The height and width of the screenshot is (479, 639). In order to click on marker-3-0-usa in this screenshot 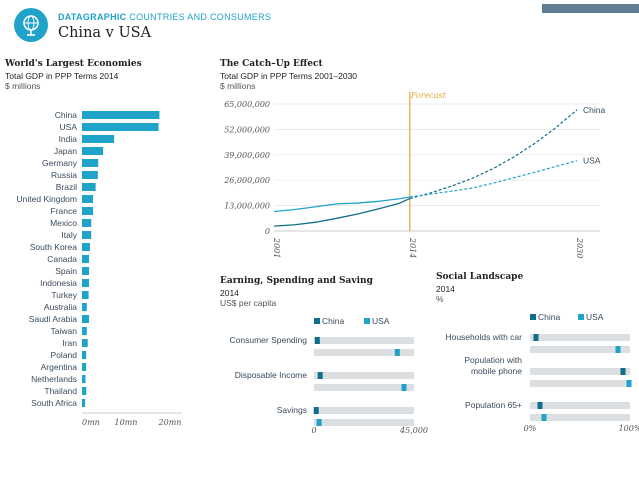, I will do `click(618, 349)`.